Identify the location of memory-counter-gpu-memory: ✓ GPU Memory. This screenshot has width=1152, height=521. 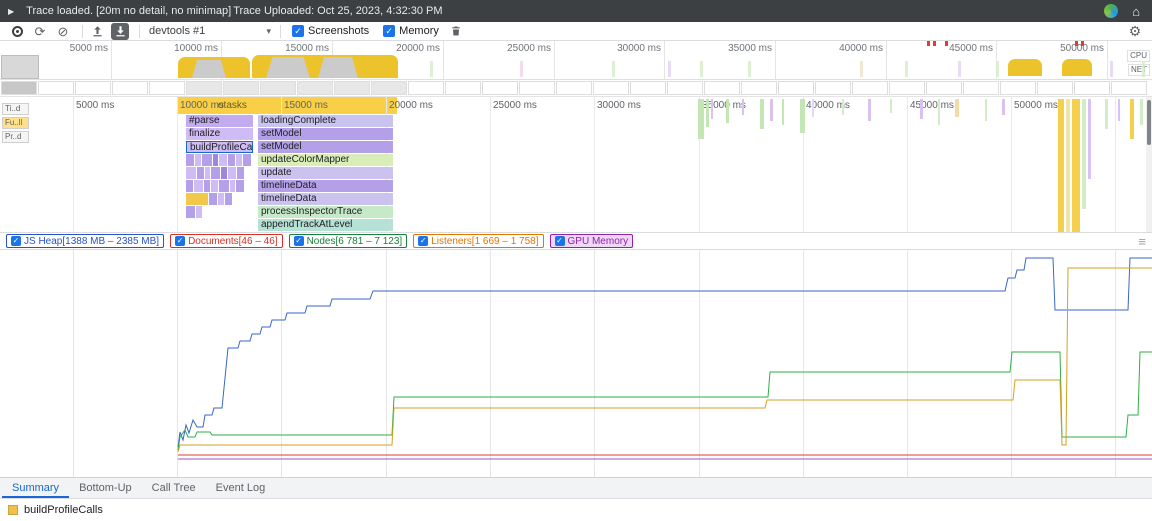
(591, 241).